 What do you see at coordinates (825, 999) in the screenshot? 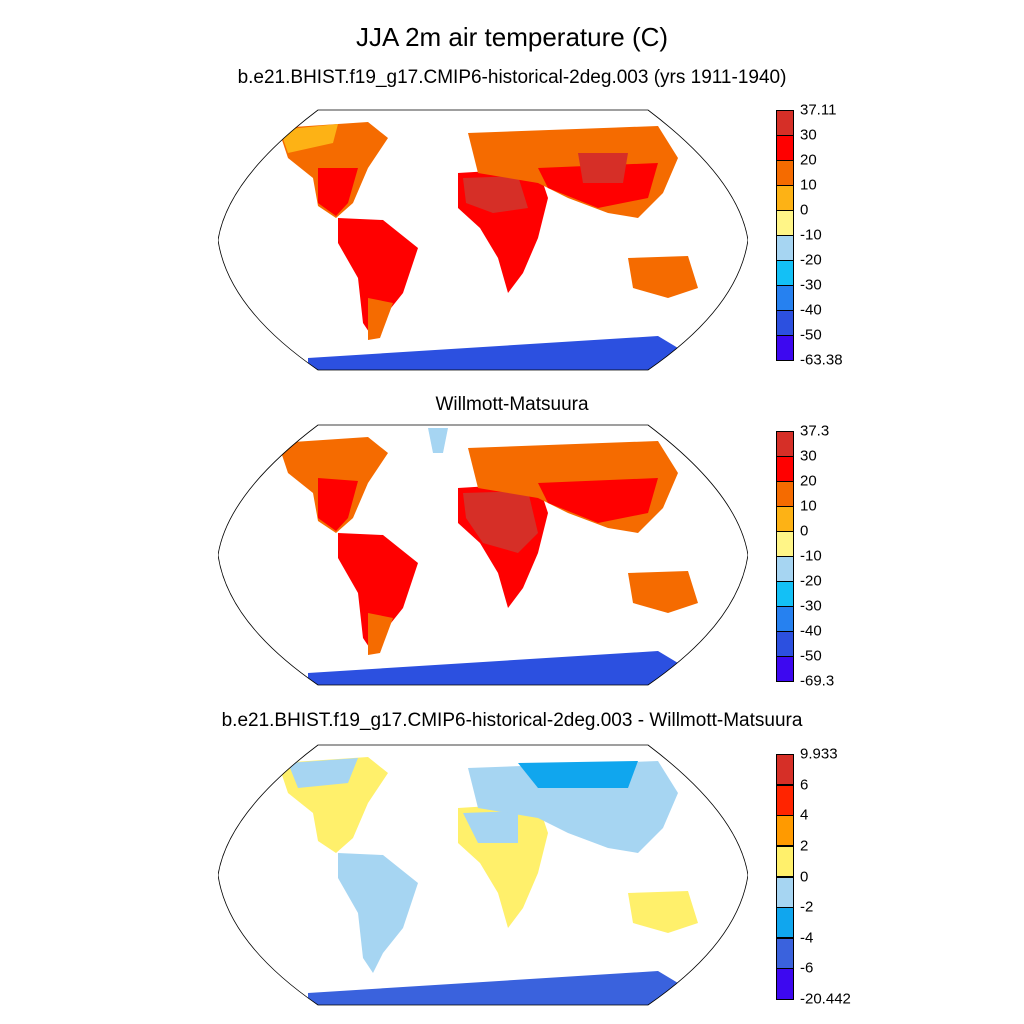
I see `panel-3-colorbar-label: -20.442` at bounding box center [825, 999].